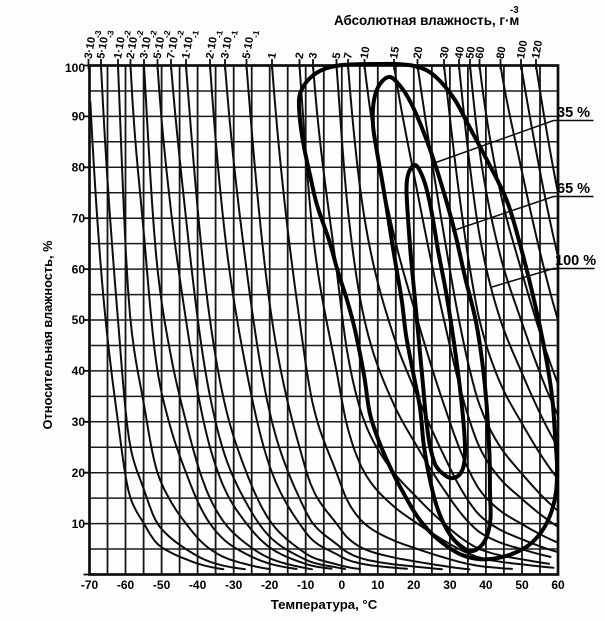  Describe the element at coordinates (270, 585) in the screenshot. I see `svg-text: -20` at that location.